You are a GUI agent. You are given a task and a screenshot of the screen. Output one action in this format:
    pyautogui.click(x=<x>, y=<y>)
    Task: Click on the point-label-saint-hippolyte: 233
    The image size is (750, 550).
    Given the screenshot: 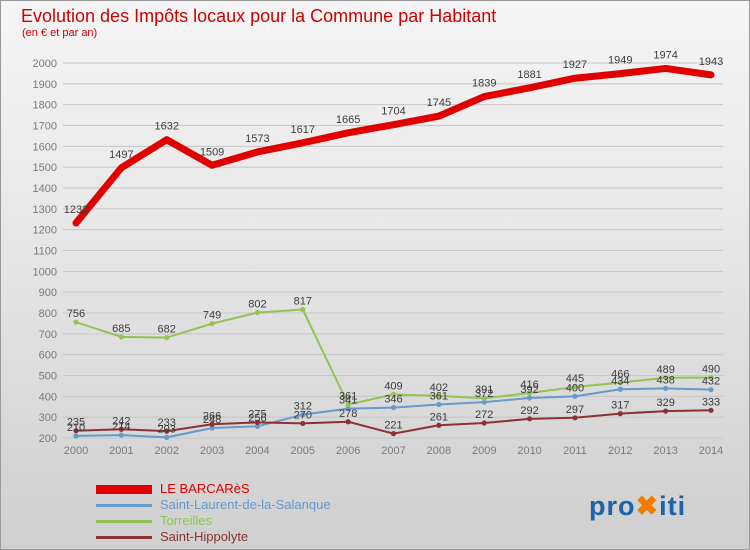 What is the action you would take?
    pyautogui.click(x=167, y=423)
    